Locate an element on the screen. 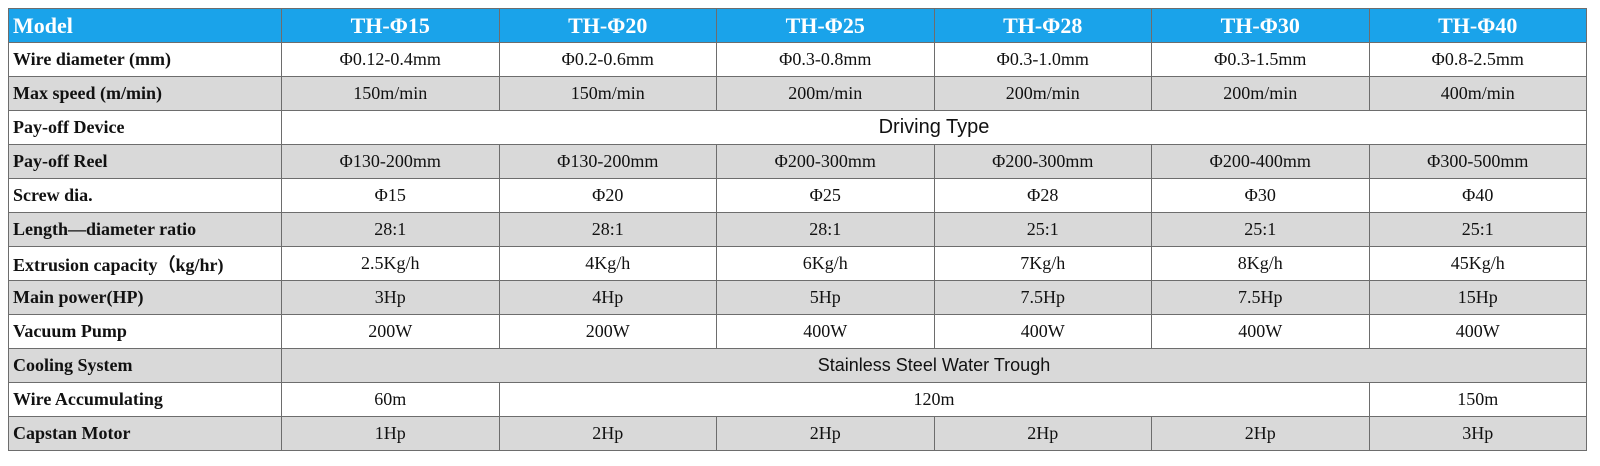  table-cell: 1Hp is located at coordinates (390, 433).